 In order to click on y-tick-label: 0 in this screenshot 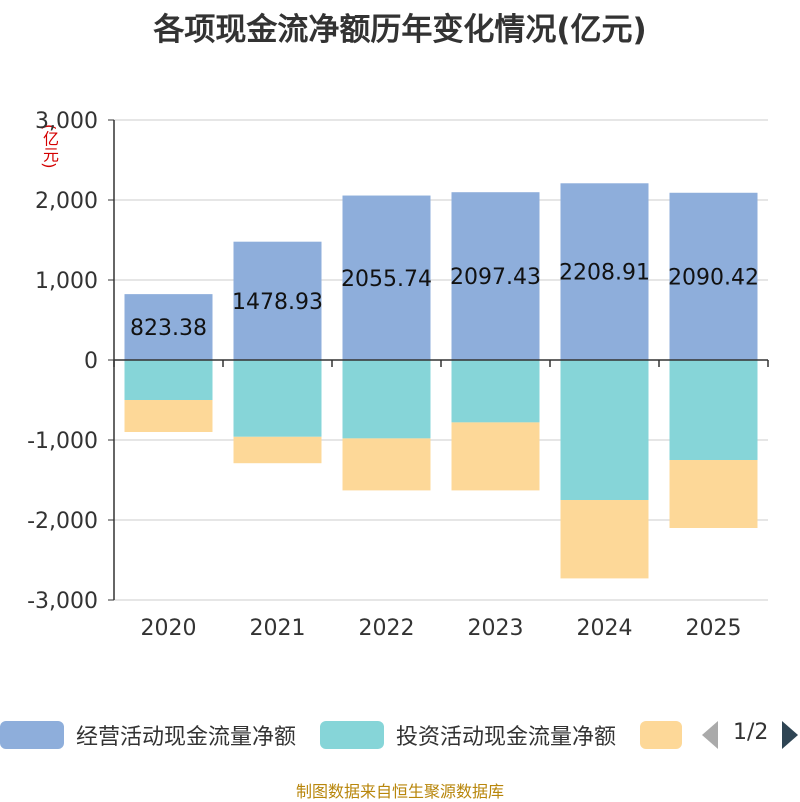, I will do `click(91, 361)`.